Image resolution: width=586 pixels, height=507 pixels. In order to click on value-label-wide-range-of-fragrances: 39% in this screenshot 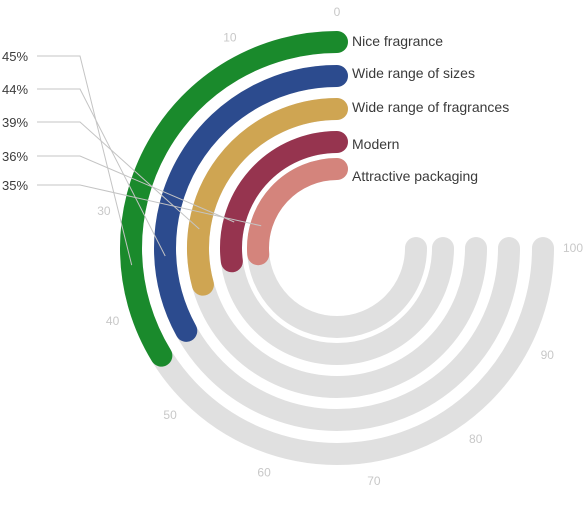, I will do `click(15, 122)`.